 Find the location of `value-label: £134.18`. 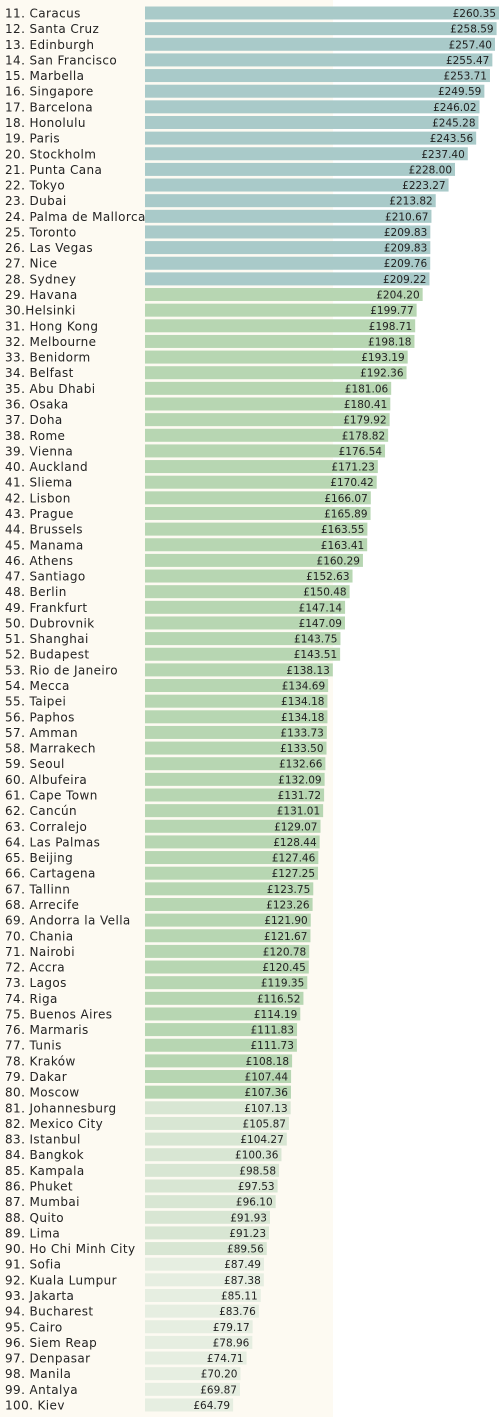

value-label: £134.18 is located at coordinates (302, 702).